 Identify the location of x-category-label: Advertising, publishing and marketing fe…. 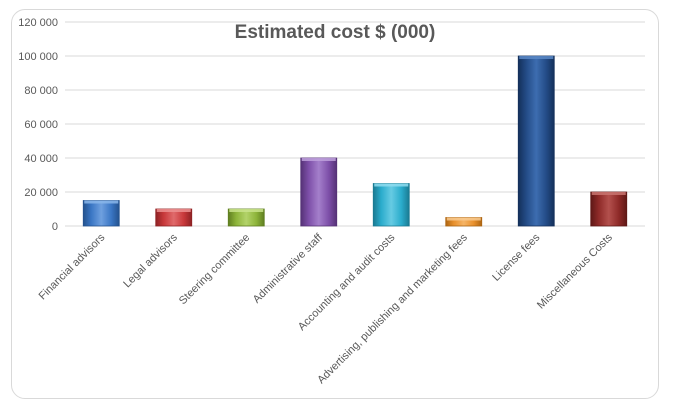
(392, 308).